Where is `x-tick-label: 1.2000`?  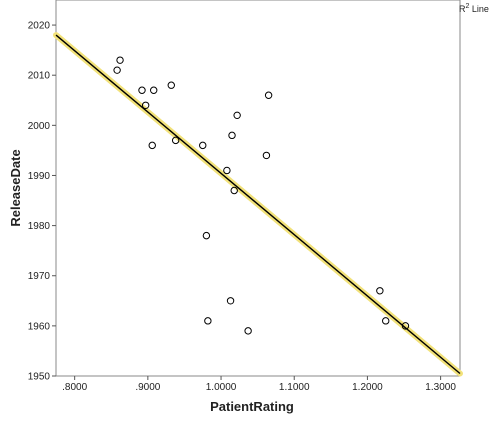
x-tick-label: 1.2000 is located at coordinates (367, 387).